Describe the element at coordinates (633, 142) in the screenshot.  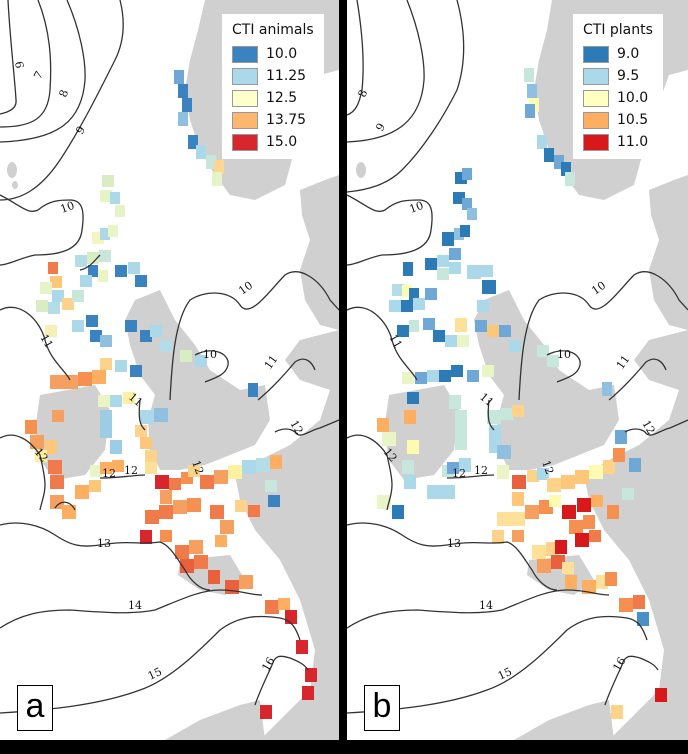
I see `legend-value: 11.0` at that location.